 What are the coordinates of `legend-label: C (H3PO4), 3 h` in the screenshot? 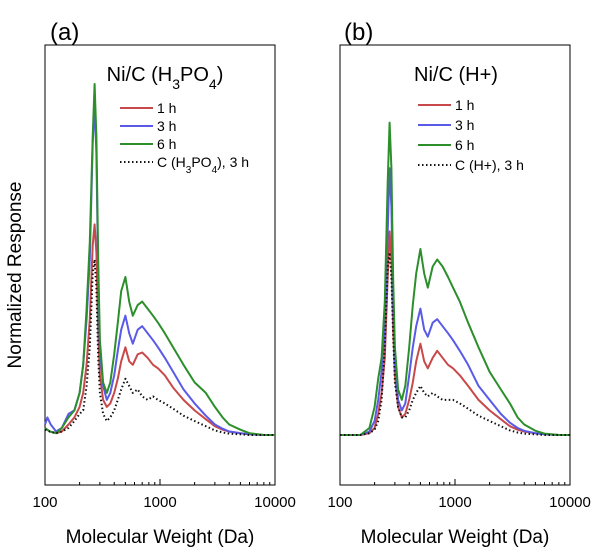 It's located at (203, 165).